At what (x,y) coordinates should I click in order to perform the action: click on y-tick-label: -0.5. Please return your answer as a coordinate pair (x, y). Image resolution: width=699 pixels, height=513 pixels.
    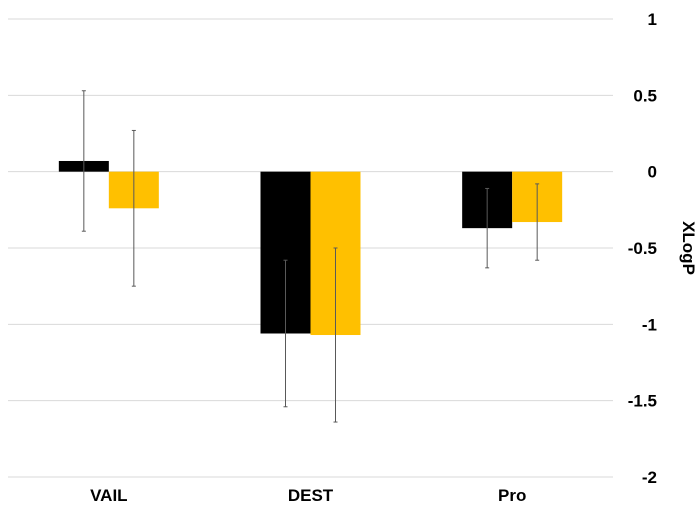
    Looking at the image, I should click on (642, 248).